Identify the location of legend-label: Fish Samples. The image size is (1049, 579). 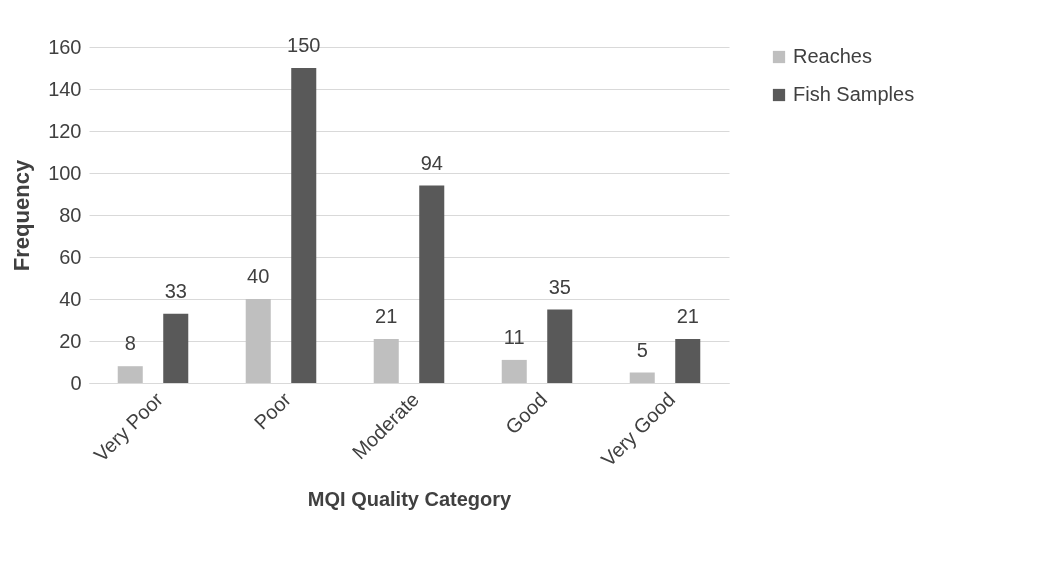
(854, 94).